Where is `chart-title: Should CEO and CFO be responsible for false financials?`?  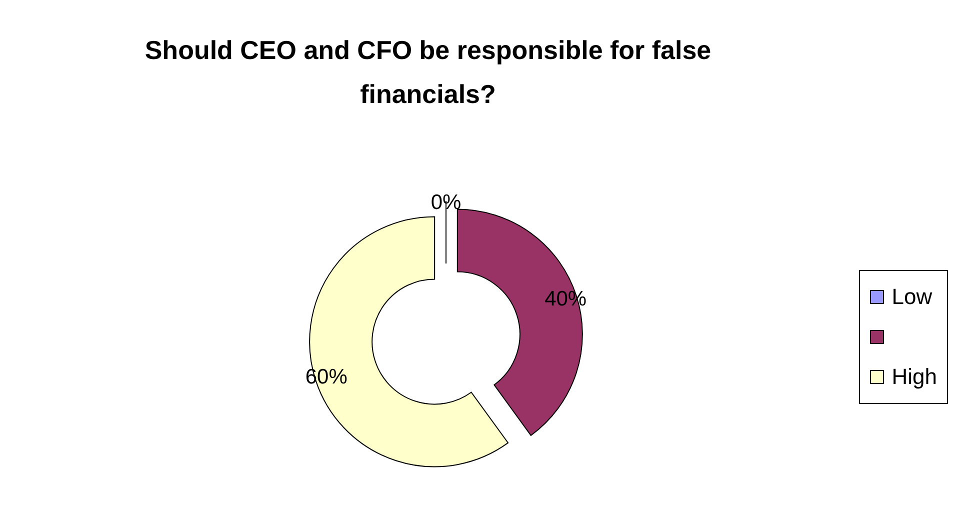
chart-title: Should CEO and CFO be responsible for false financials? is located at coordinates (428, 72).